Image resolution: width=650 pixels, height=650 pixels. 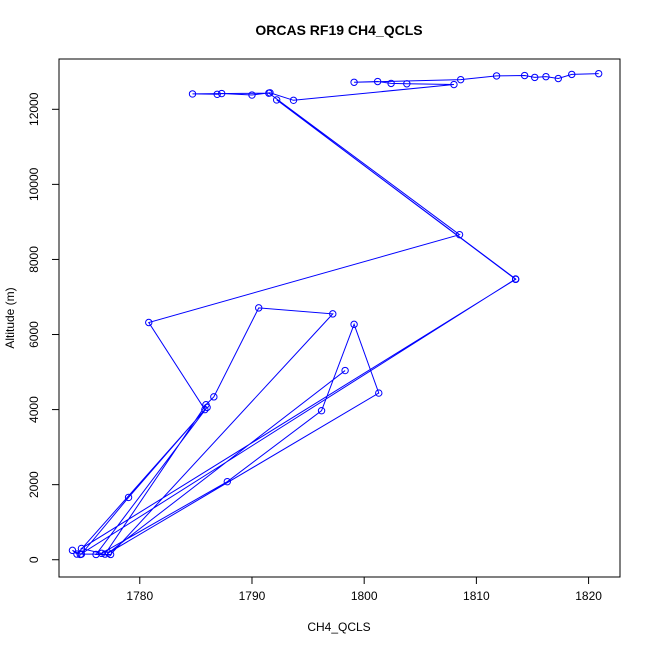 I want to click on y-tick-label: 0, so click(x=34, y=559).